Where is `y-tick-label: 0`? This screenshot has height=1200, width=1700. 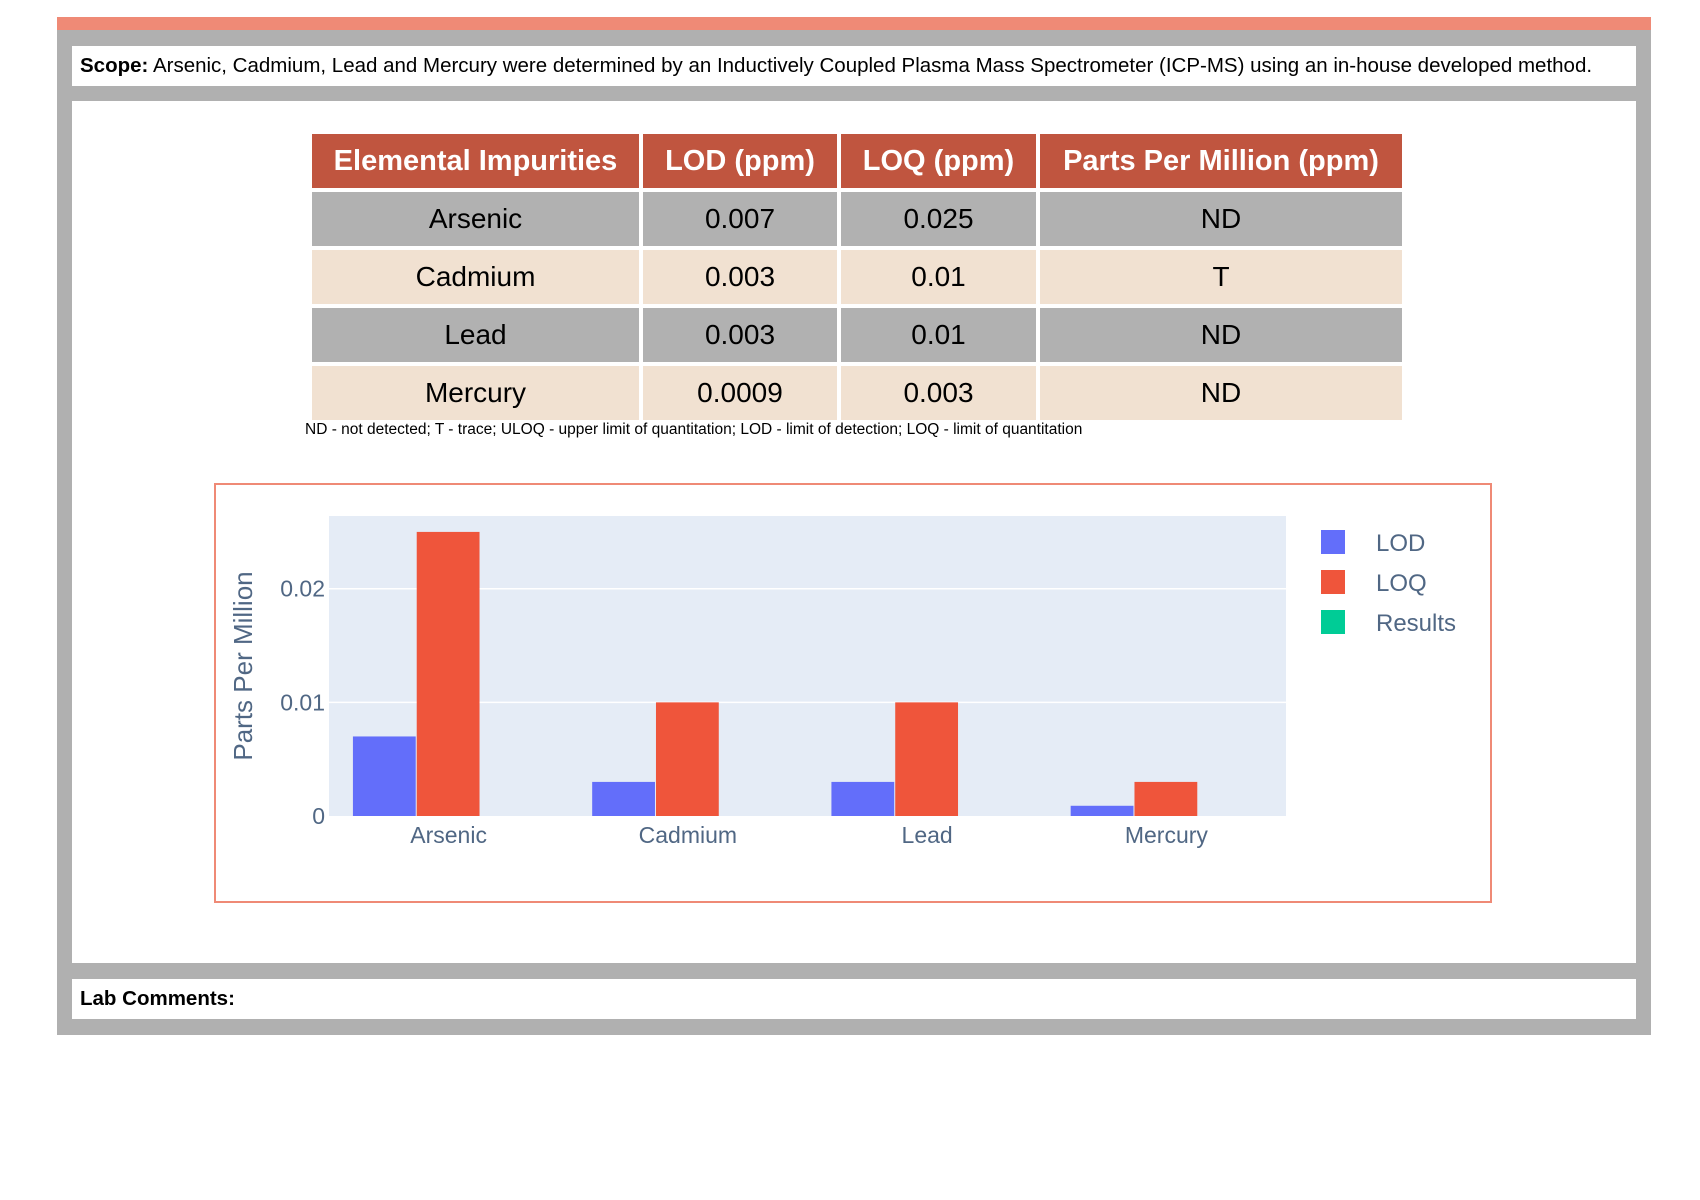 y-tick-label: 0 is located at coordinates (318, 816).